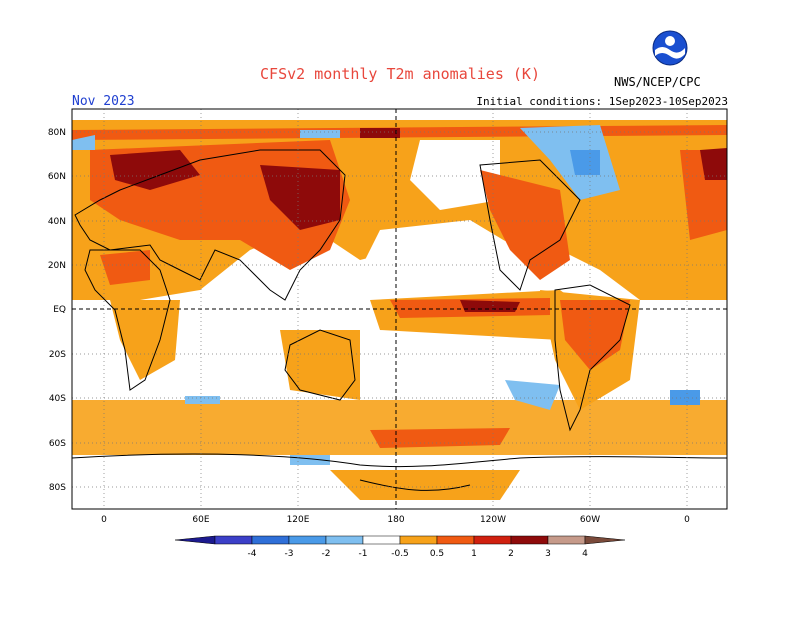  Describe the element at coordinates (437, 554) in the screenshot. I see `legend-tick-label: 0.5` at that location.